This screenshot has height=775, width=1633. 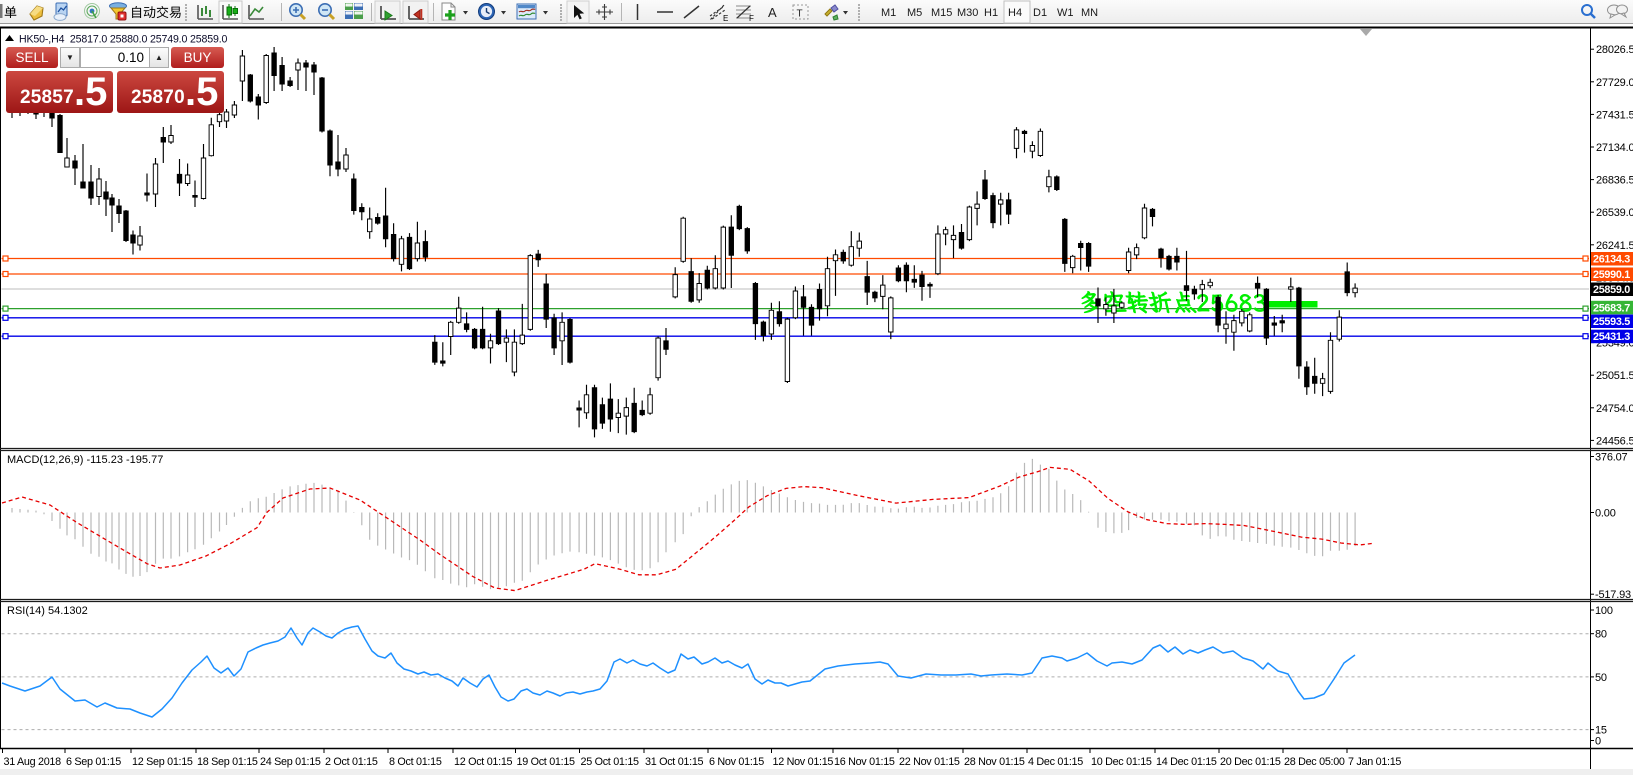 I want to click on svg-text: 376.07, so click(x=1611, y=458).